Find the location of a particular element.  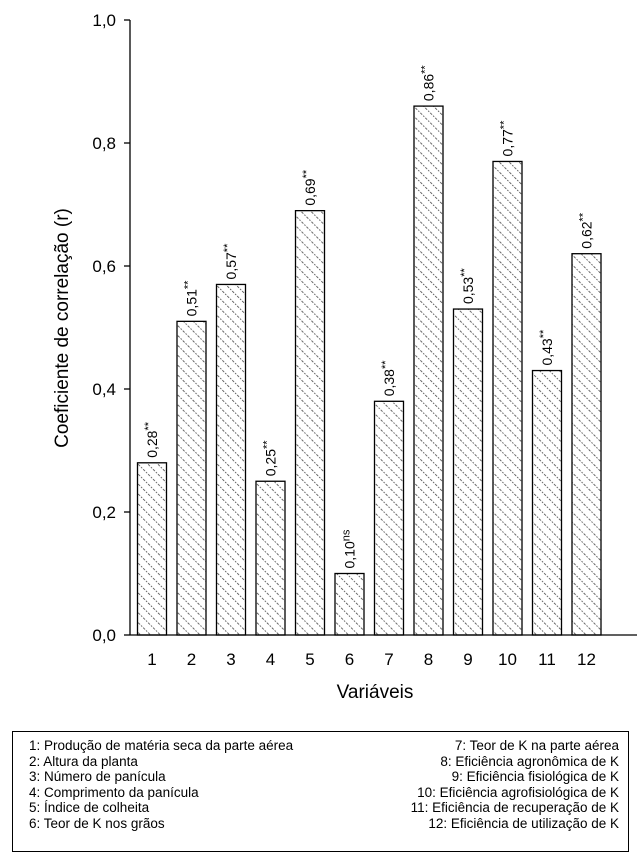

data-label-value: 0,62 is located at coordinates (587, 234).